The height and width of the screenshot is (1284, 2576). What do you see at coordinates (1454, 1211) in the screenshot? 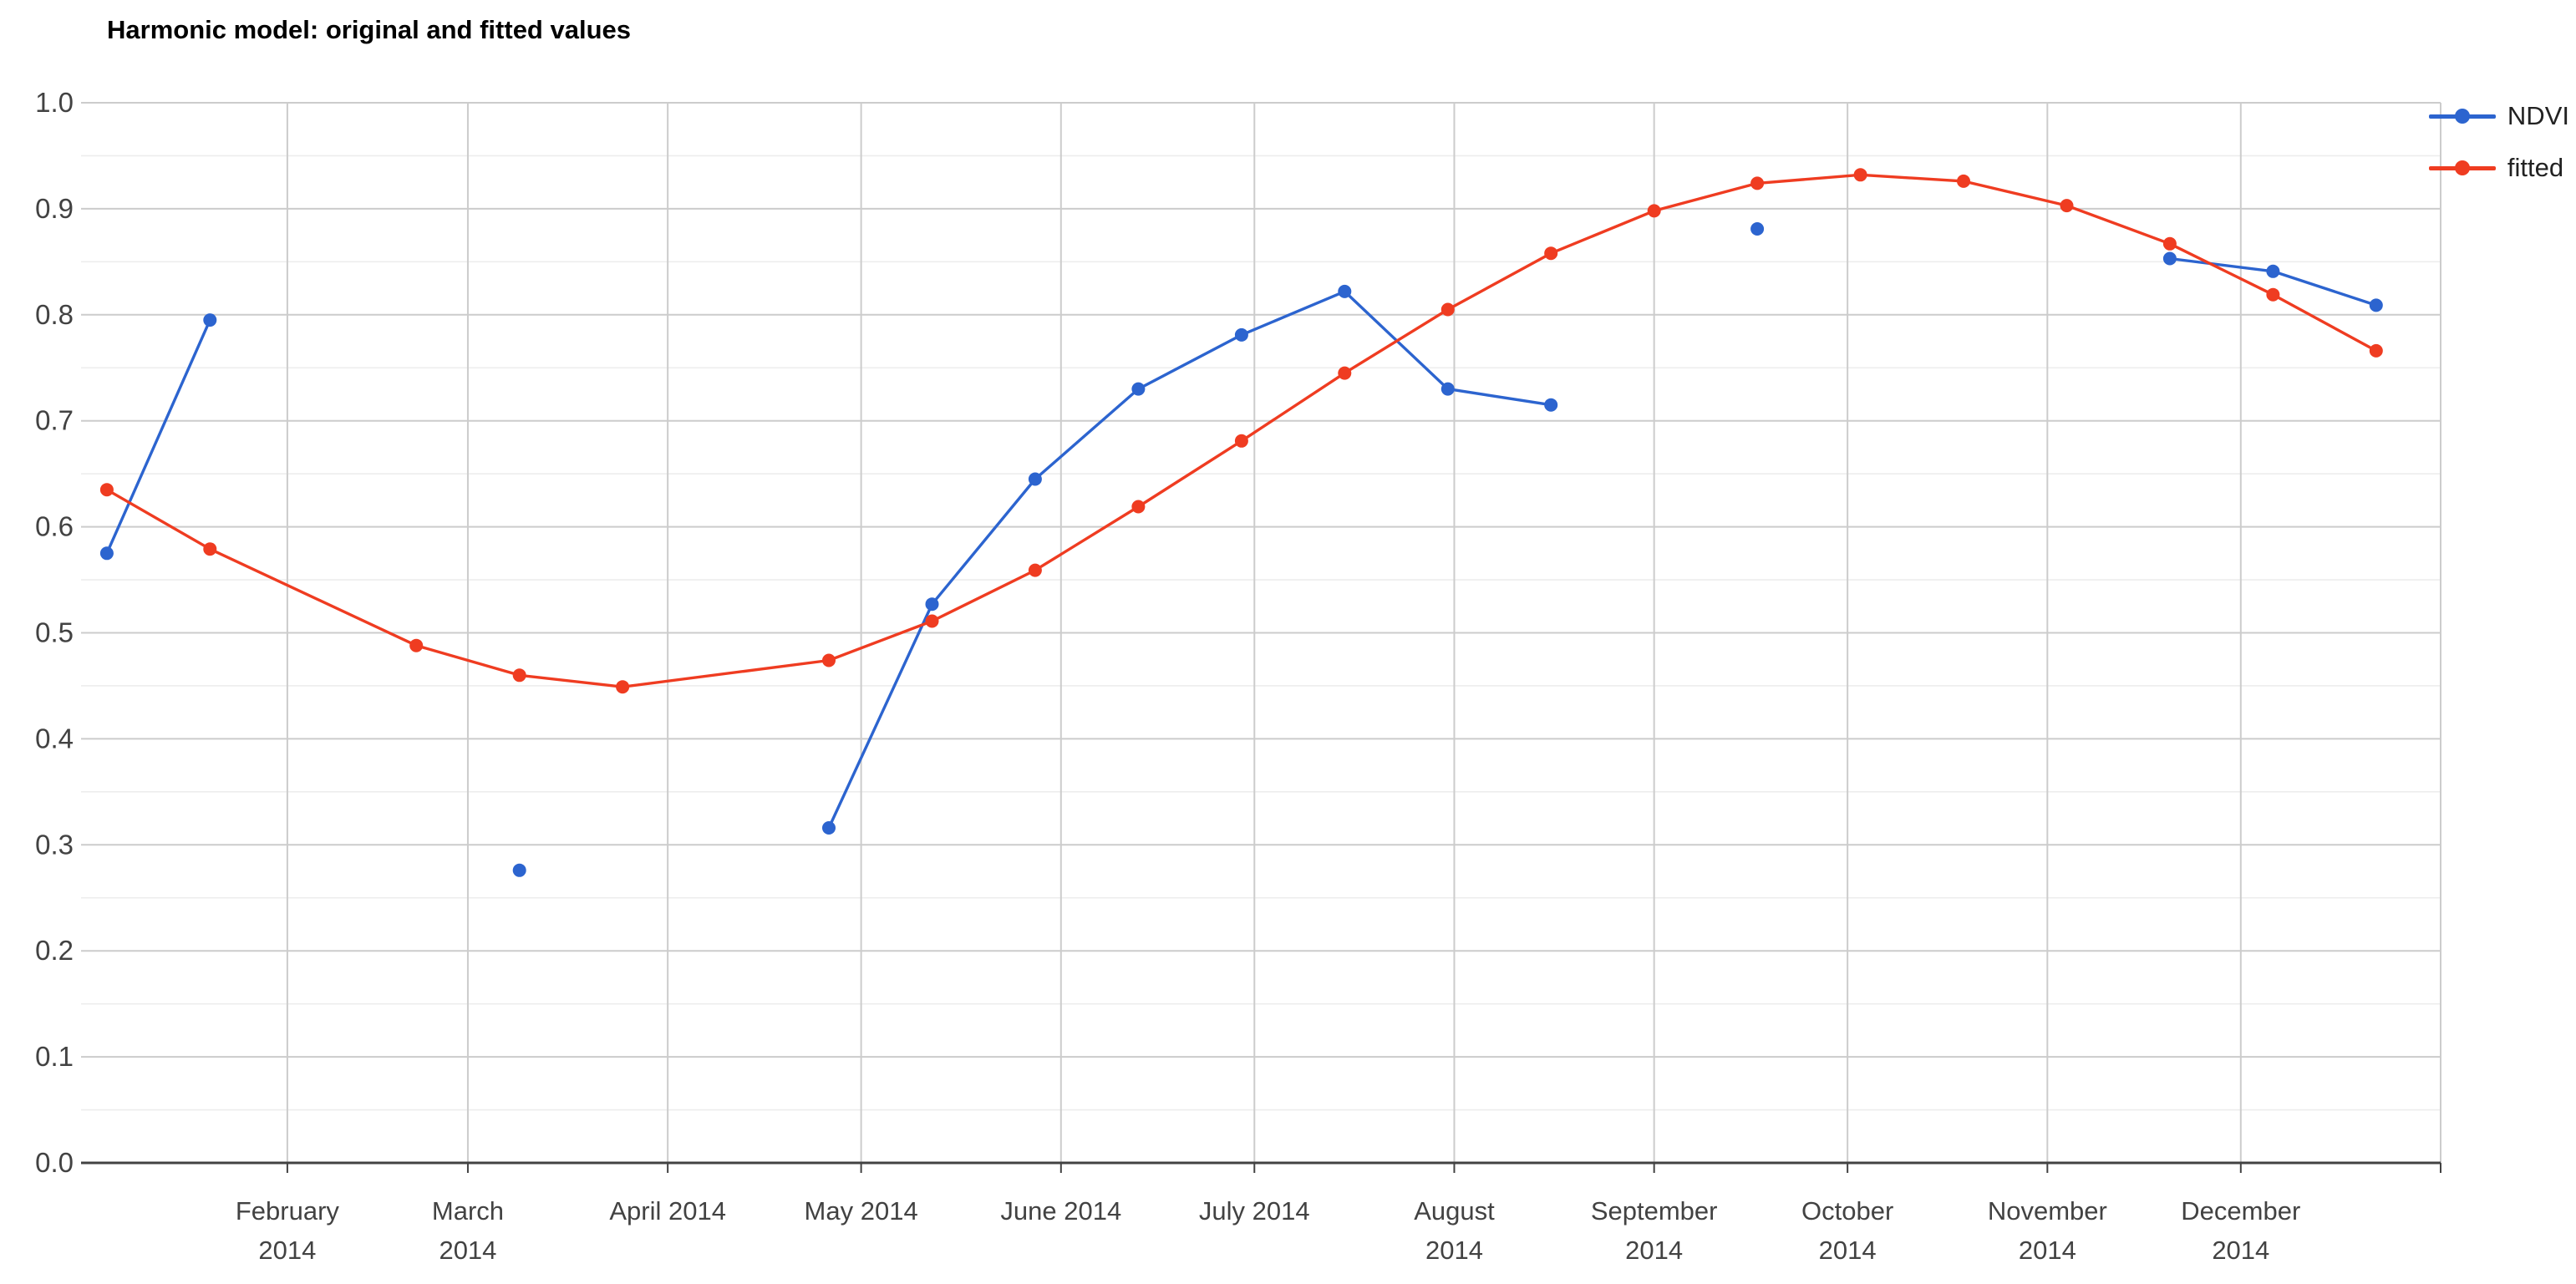
I see `x-axis-label: August` at bounding box center [1454, 1211].